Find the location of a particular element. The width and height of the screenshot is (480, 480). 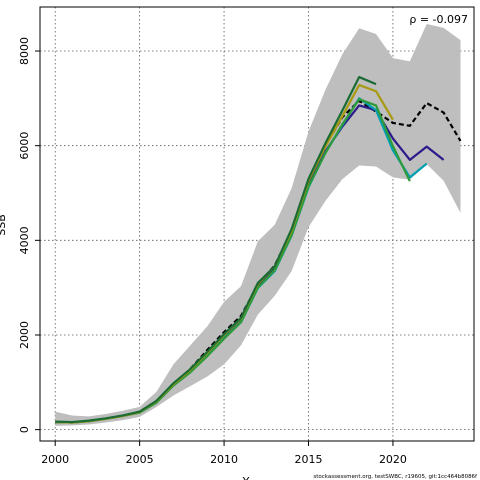

x-axis-title: Y is located at coordinates (246, 477).